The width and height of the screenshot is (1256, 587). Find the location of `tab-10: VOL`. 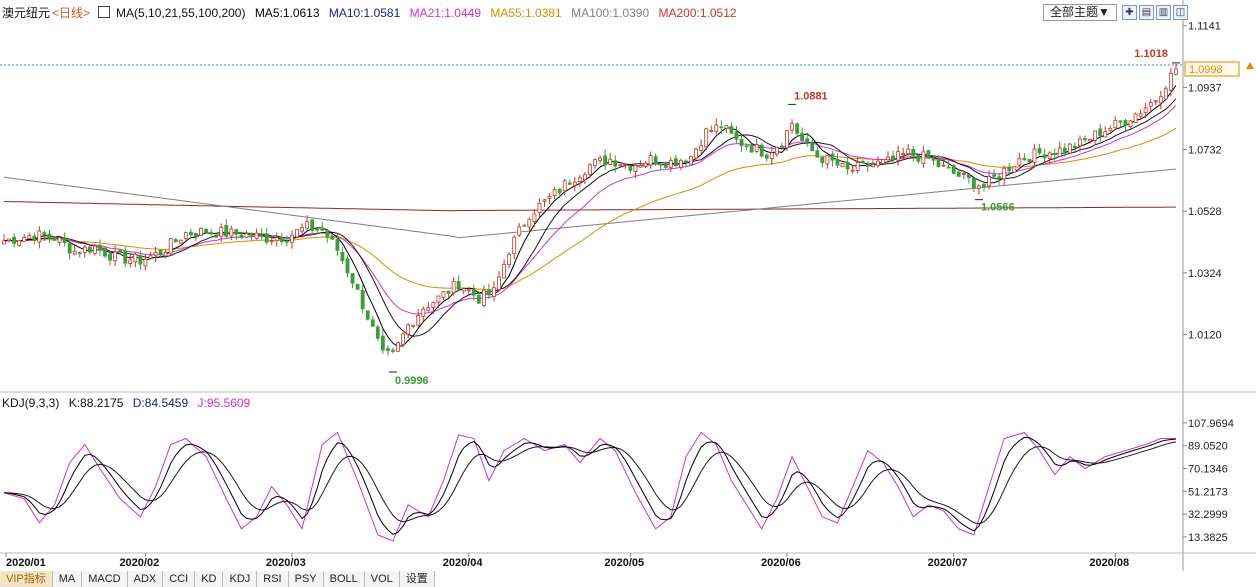

tab-10: VOL is located at coordinates (382, 579).